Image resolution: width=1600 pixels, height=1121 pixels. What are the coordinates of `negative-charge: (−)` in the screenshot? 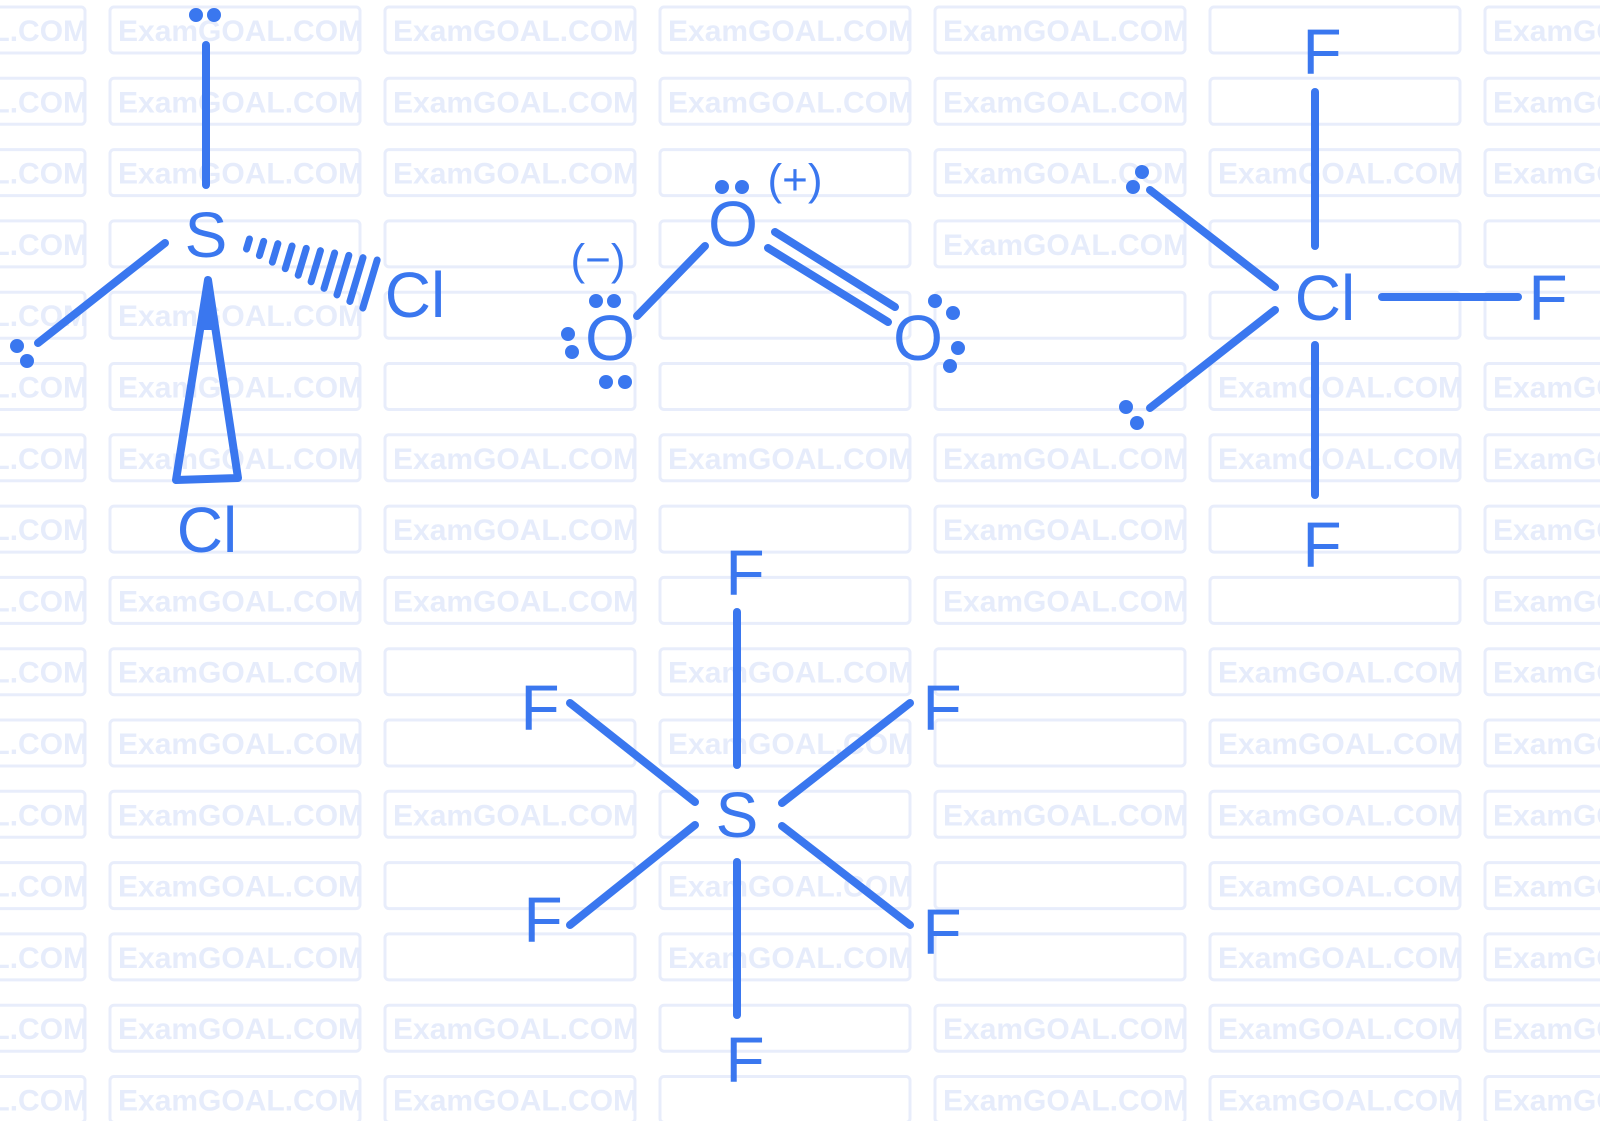 It's located at (598, 260).